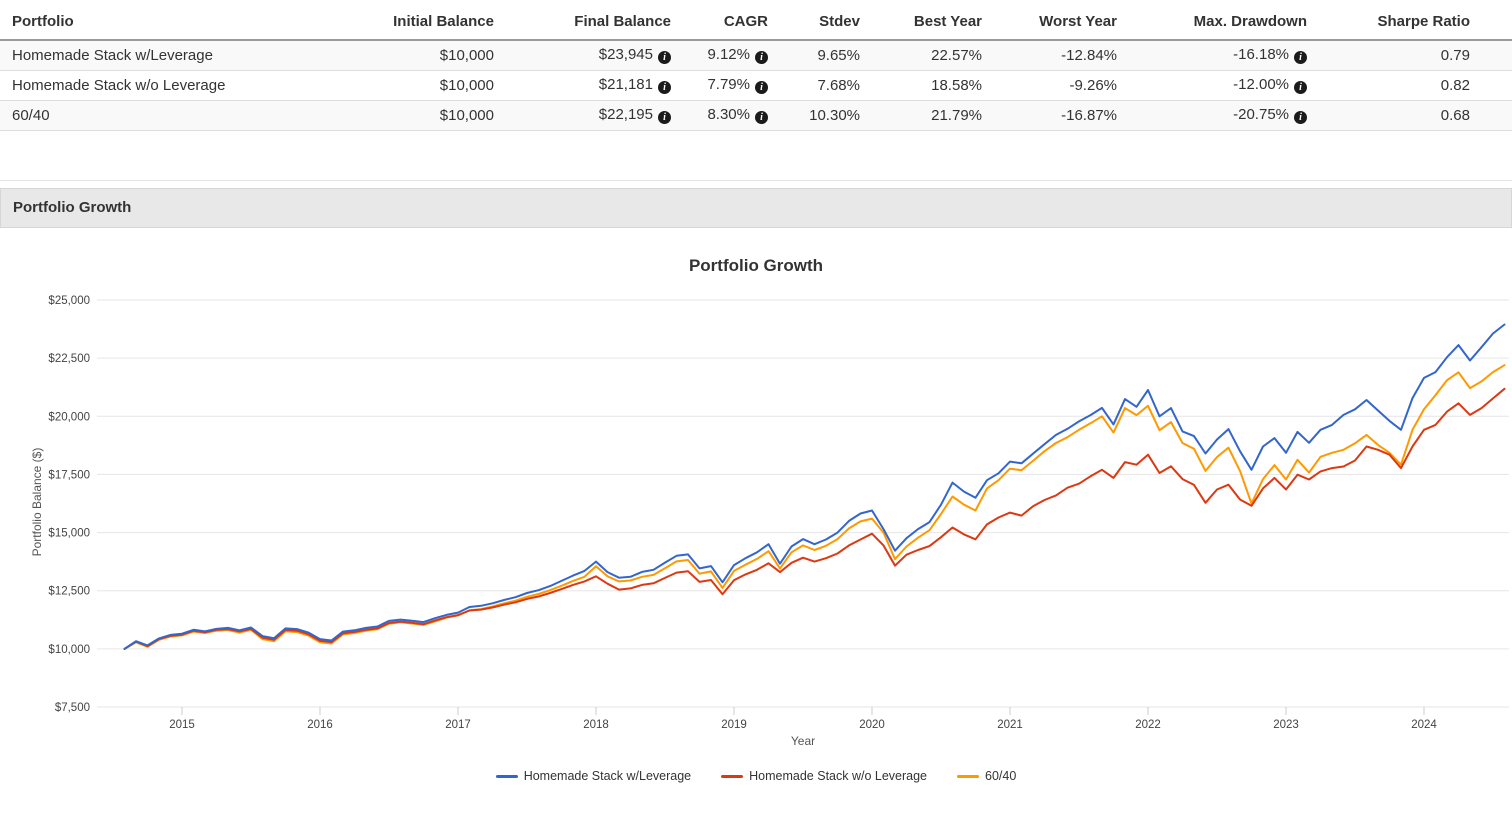  Describe the element at coordinates (803, 741) in the screenshot. I see `x-axis-title: Year` at that location.